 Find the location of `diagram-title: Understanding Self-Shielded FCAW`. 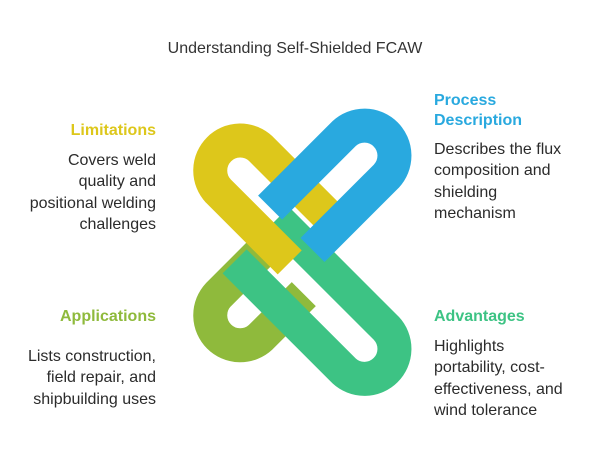

diagram-title: Understanding Self-Shielded FCAW is located at coordinates (295, 48).